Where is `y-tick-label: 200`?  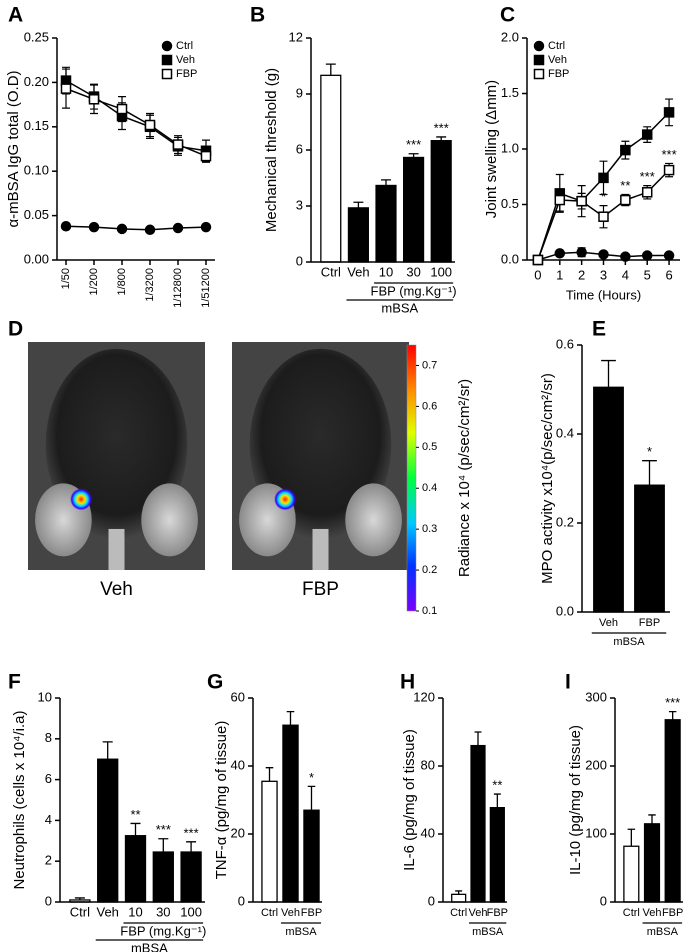
y-tick-label: 200 is located at coordinates (596, 764).